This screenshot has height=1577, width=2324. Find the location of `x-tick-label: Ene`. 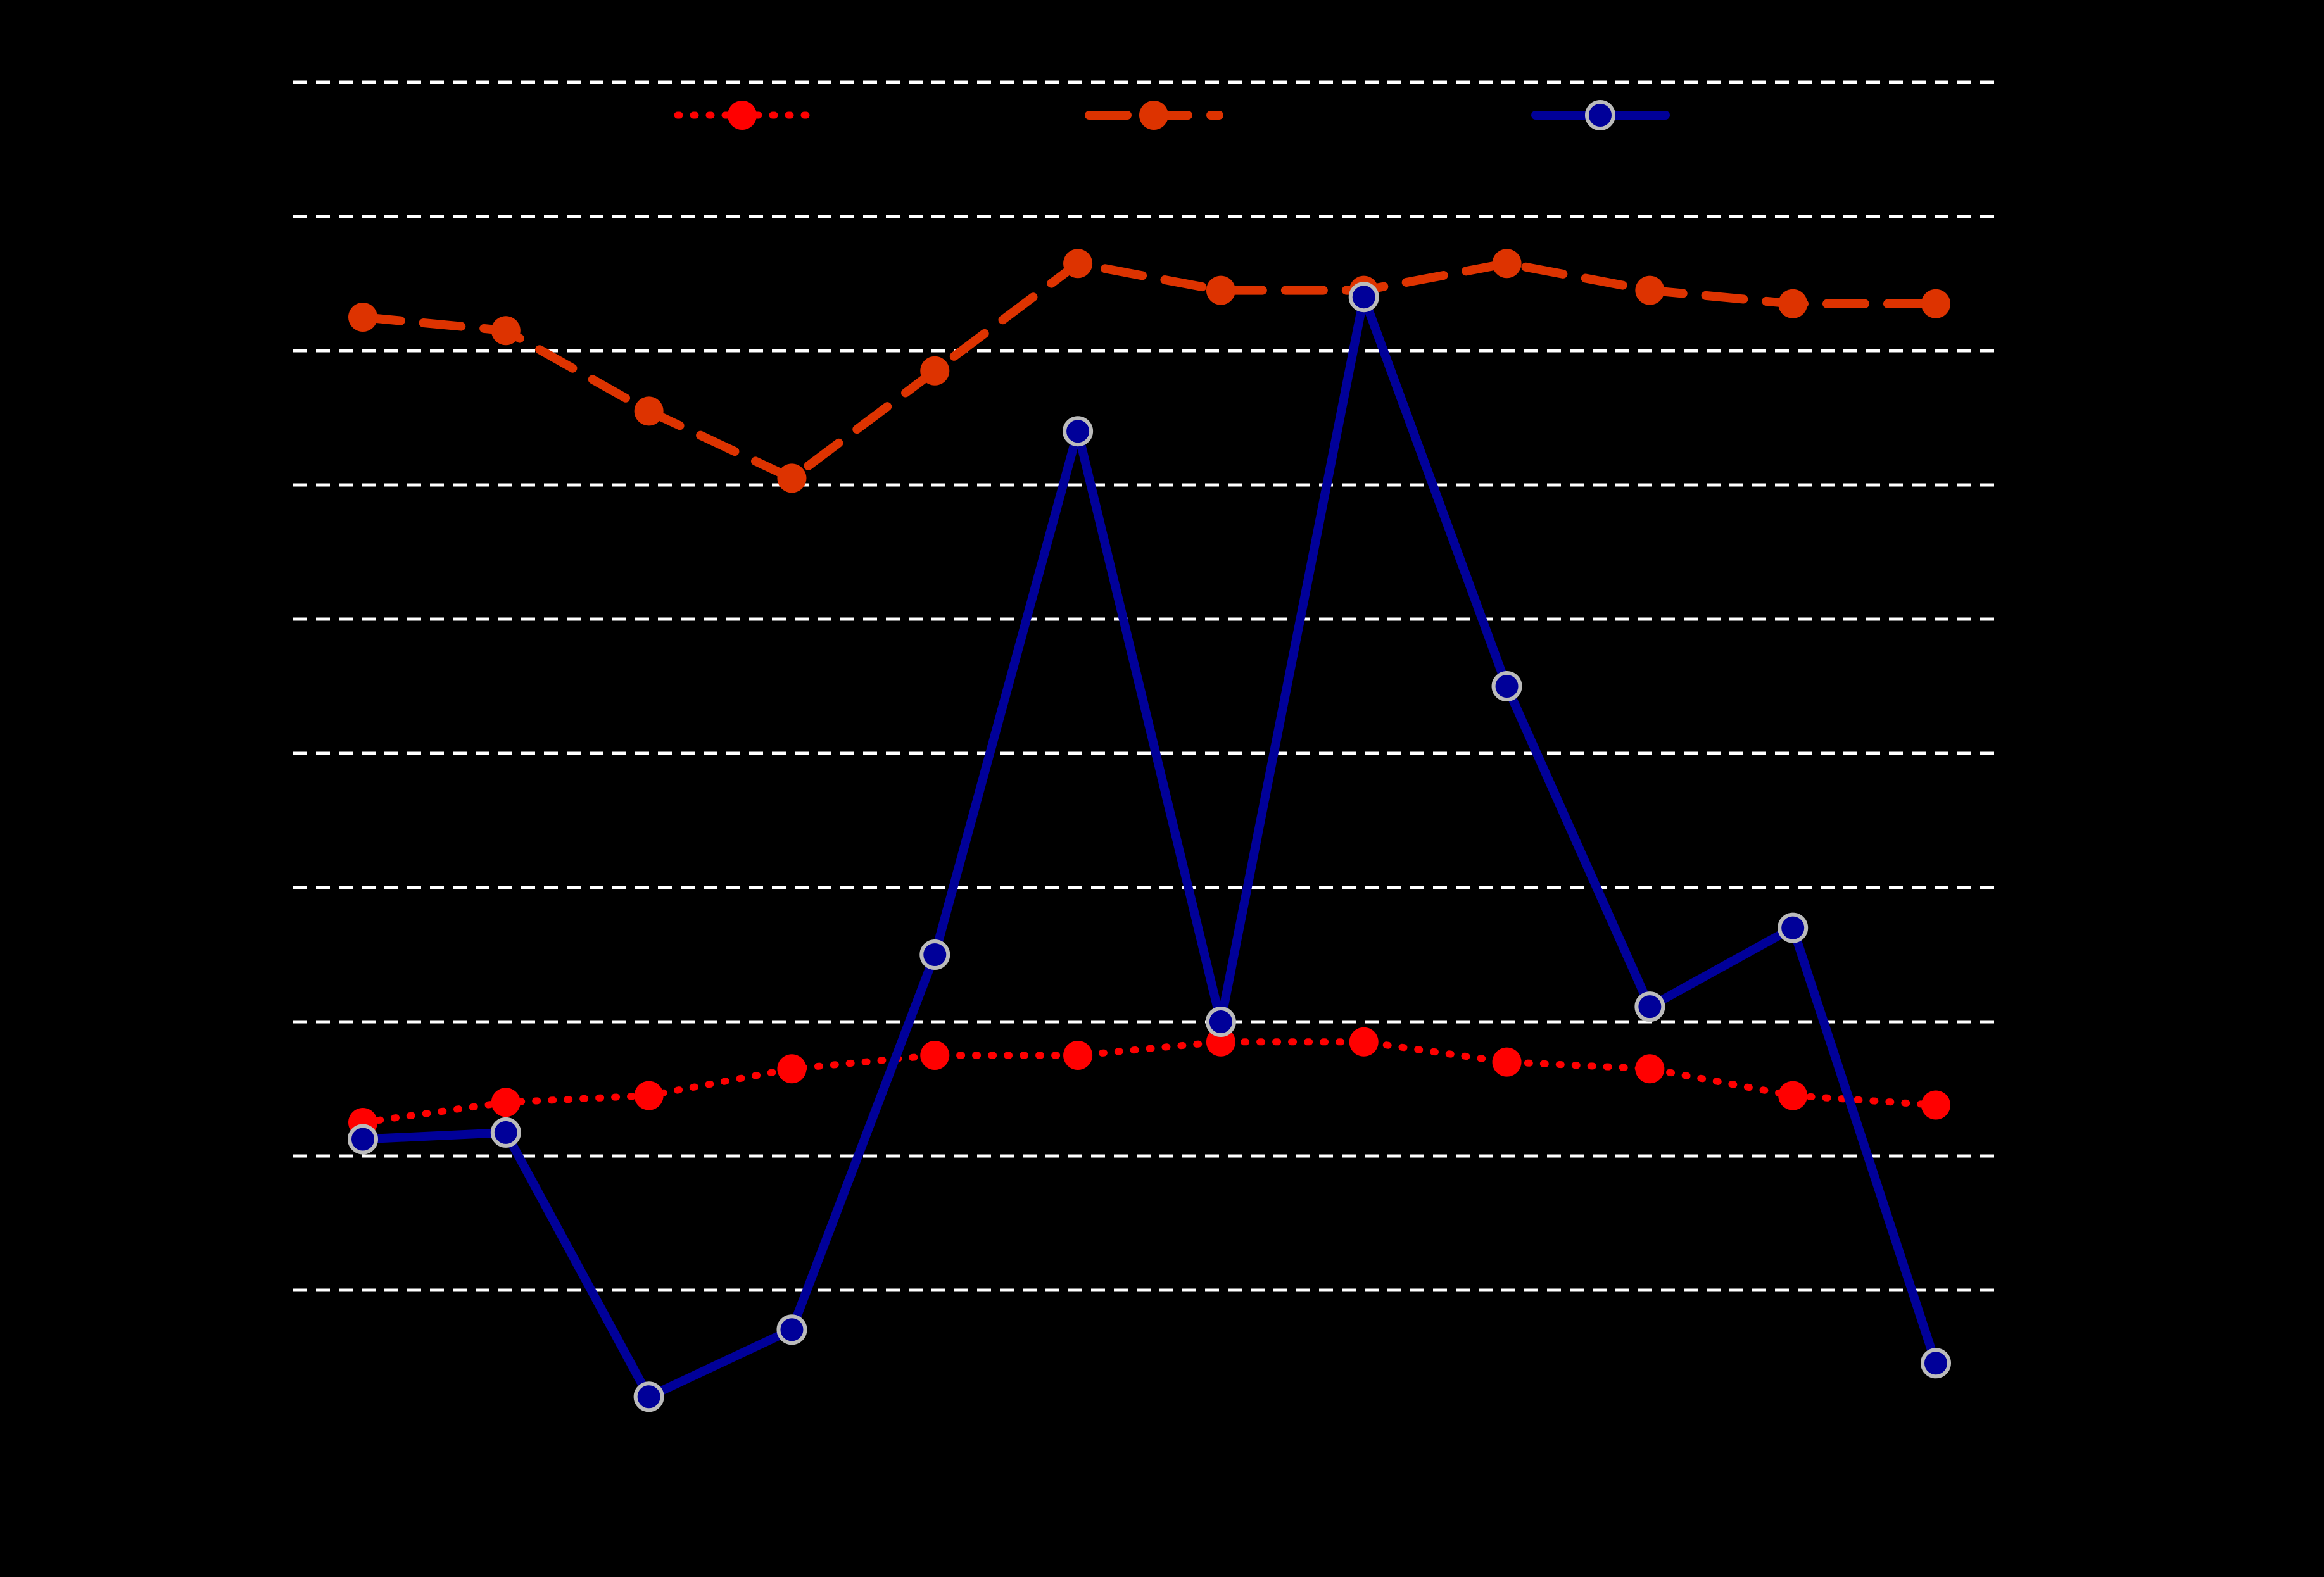

x-tick-label: Ene is located at coordinates (362, 1520).